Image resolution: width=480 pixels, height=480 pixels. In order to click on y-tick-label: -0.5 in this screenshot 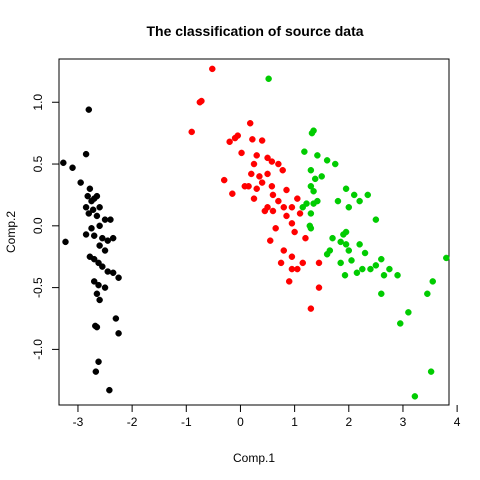, I will do `click(38, 287)`.